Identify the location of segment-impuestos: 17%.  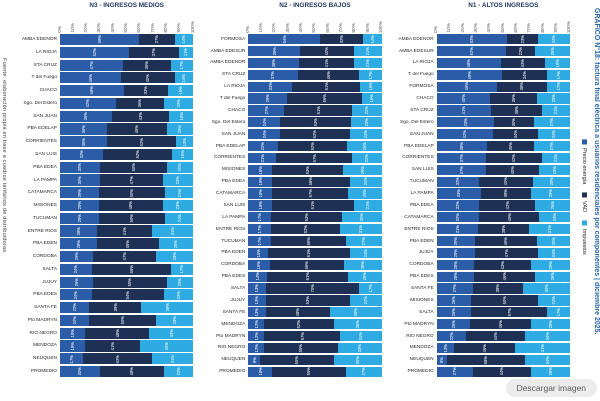
(370, 74).